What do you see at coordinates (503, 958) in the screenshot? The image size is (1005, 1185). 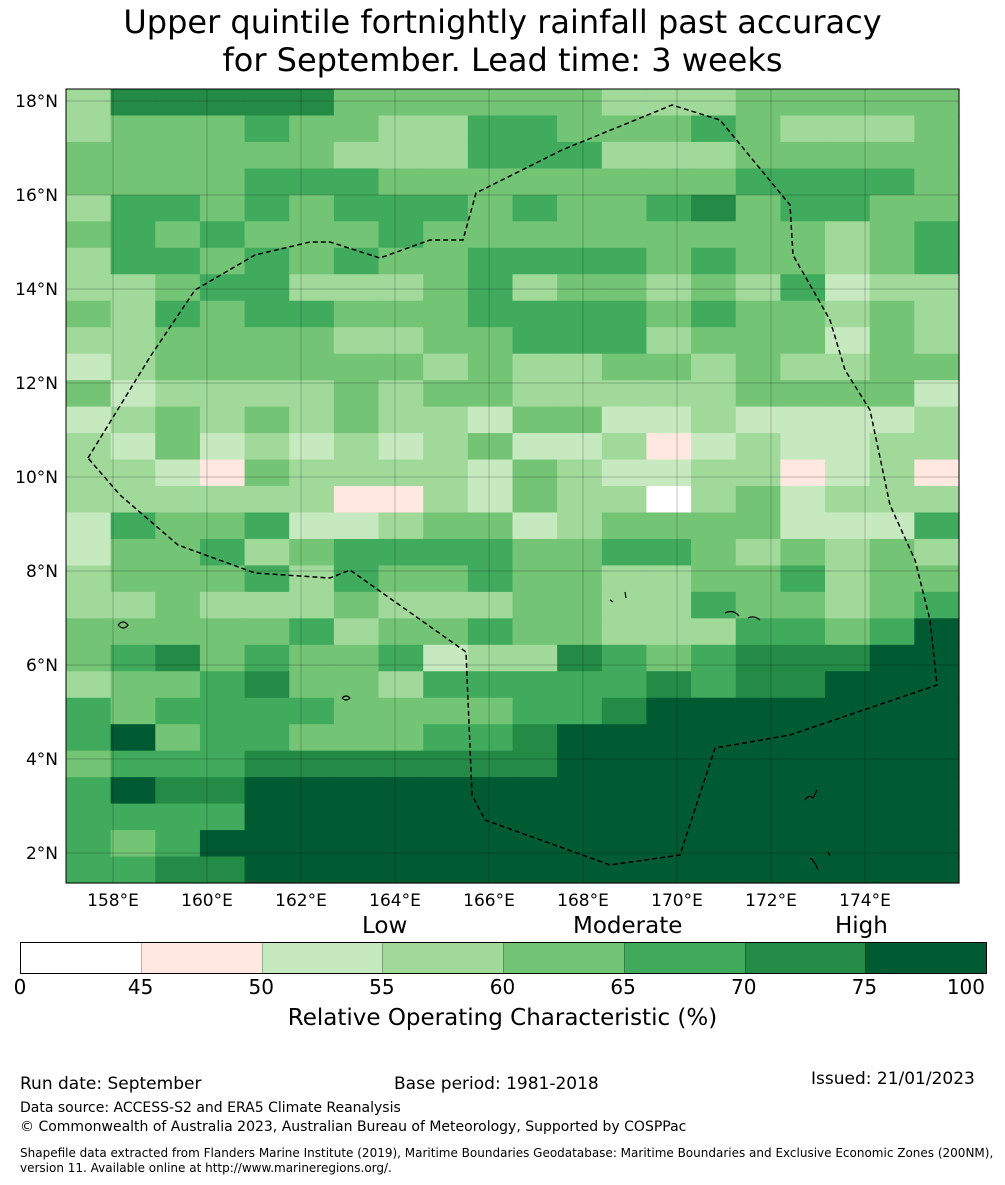 I see `colorbar` at bounding box center [503, 958].